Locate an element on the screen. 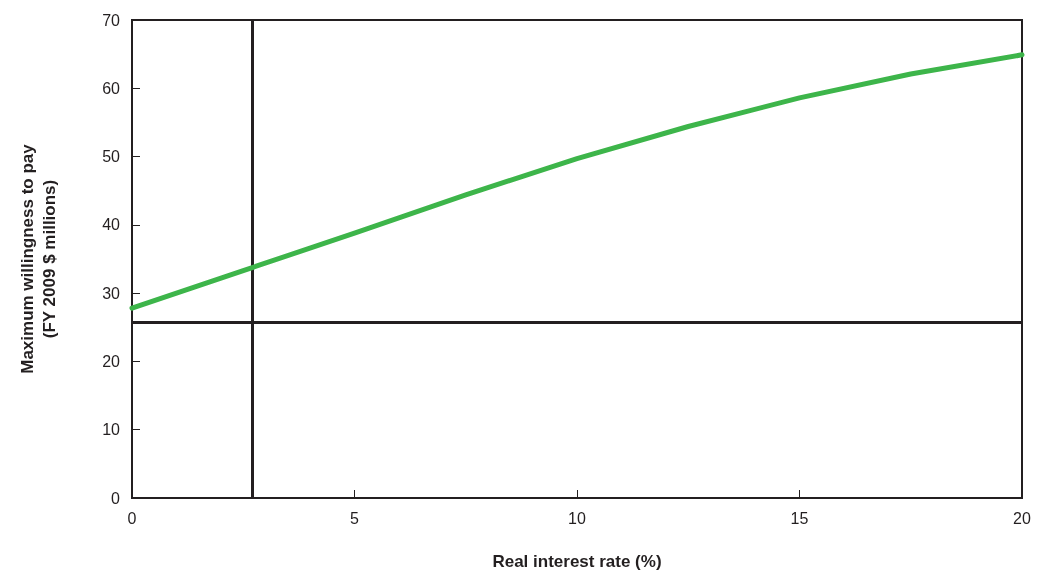  y-axis-title: Maximum willingness to pay (FY 2009 $ millions) is located at coordinates (38, 258).